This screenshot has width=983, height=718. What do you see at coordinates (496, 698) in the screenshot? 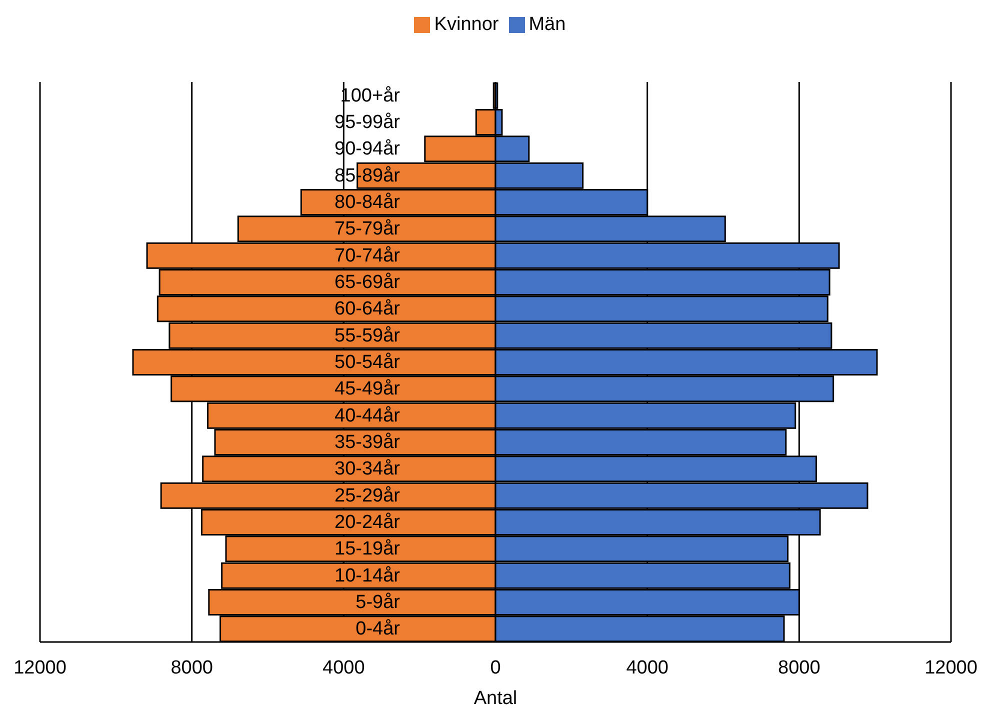
I see `x-axis-title: Antal` at bounding box center [496, 698].